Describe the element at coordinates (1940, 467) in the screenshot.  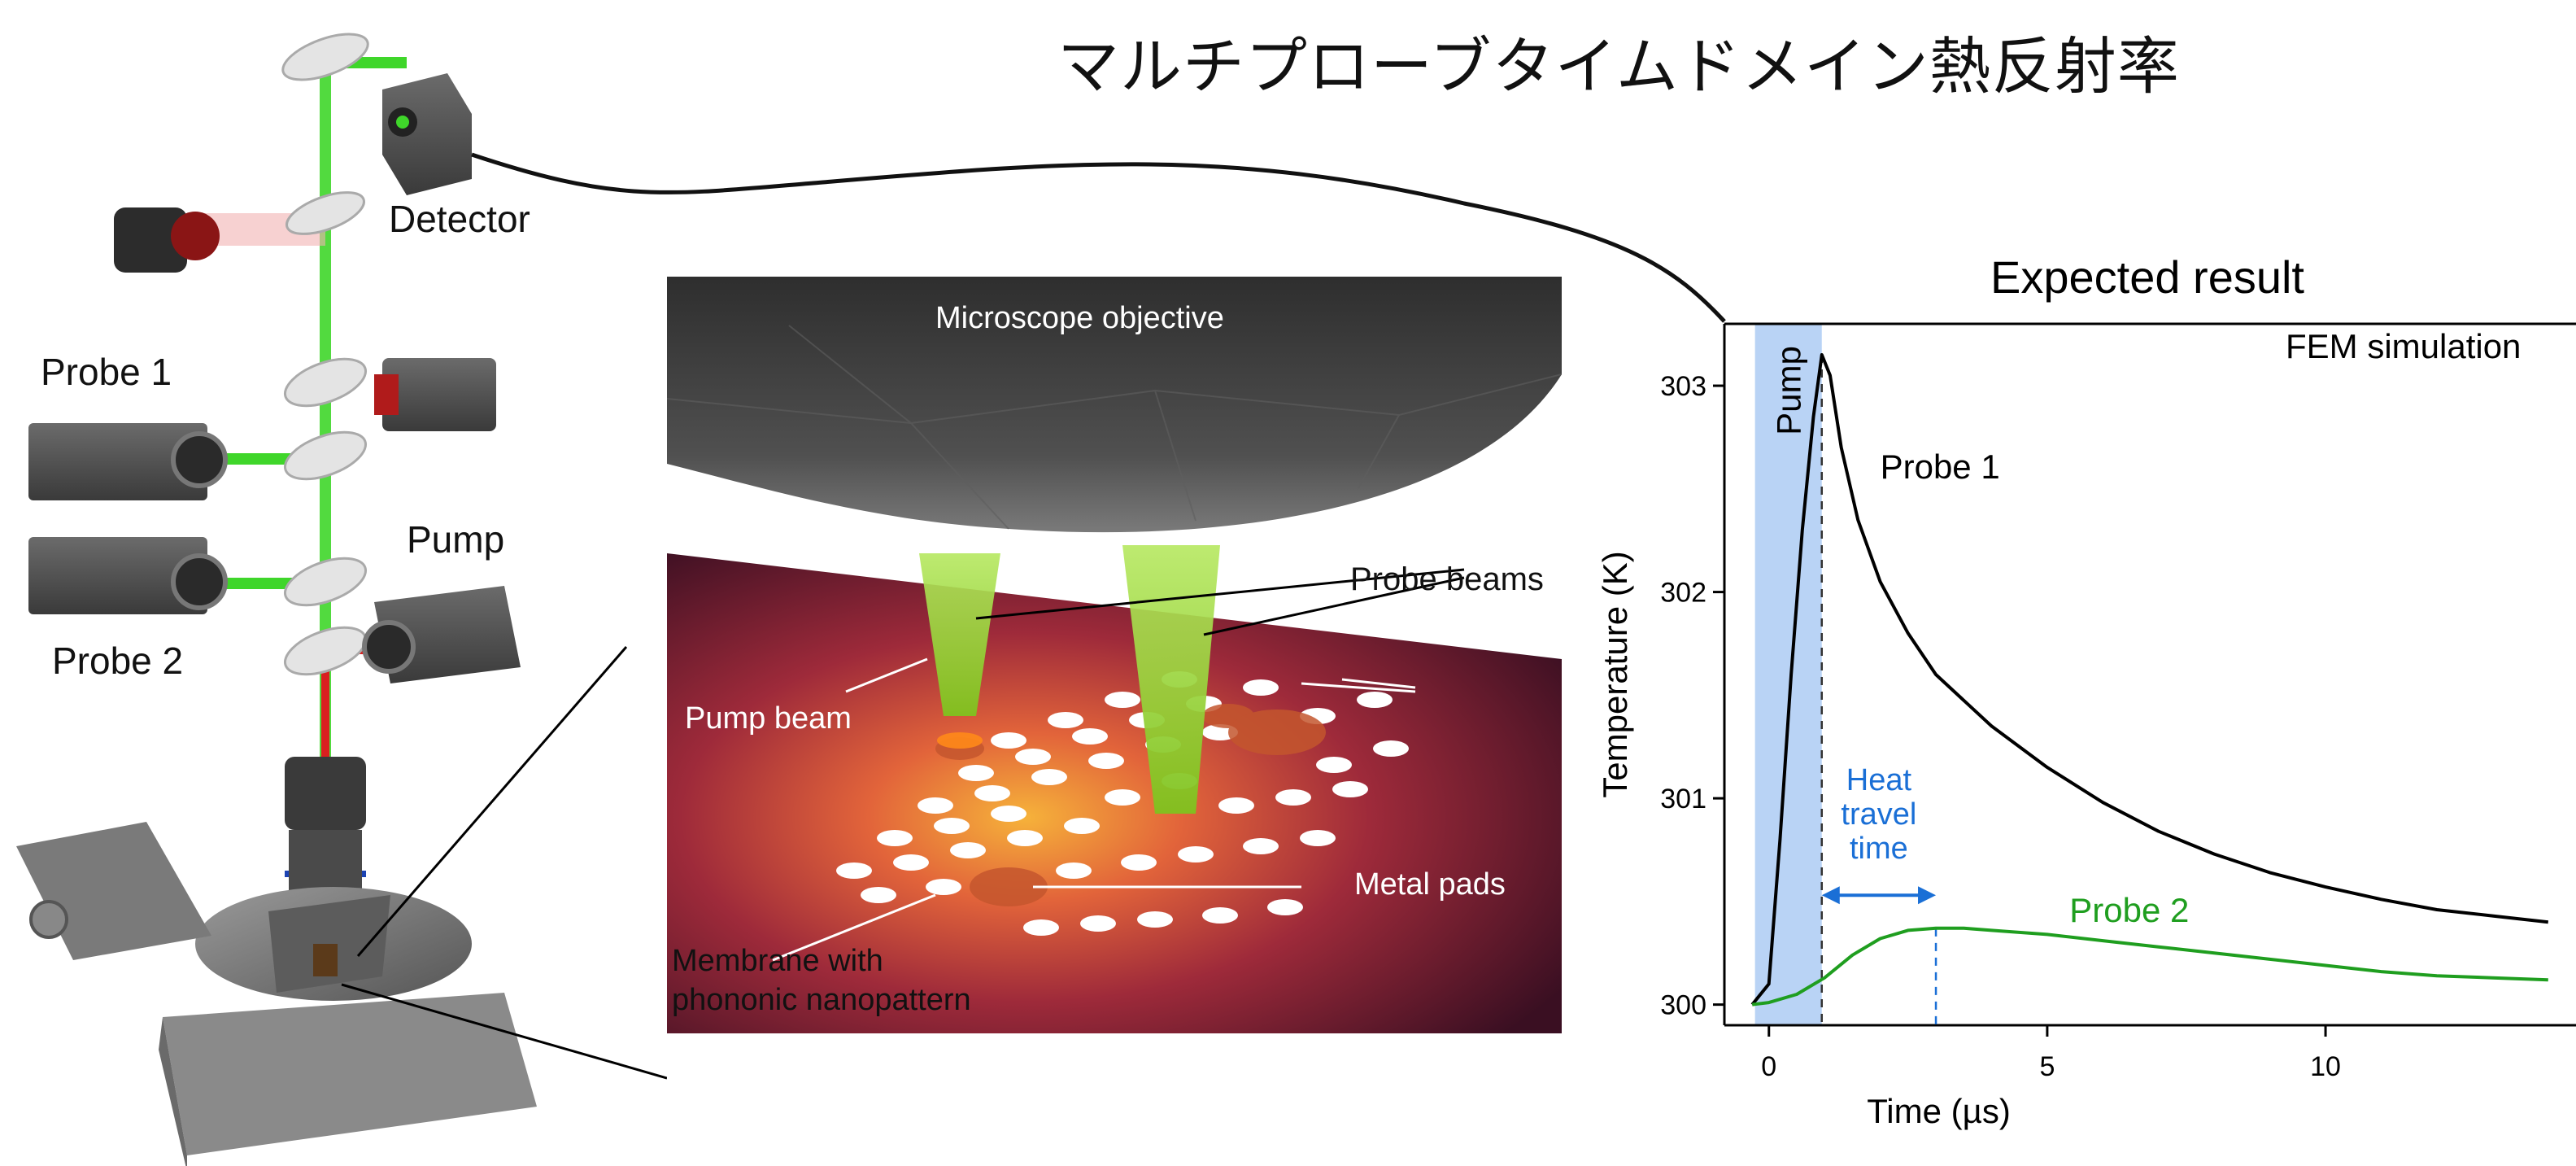
I see `series-label-probe1: Probe 1` at that location.